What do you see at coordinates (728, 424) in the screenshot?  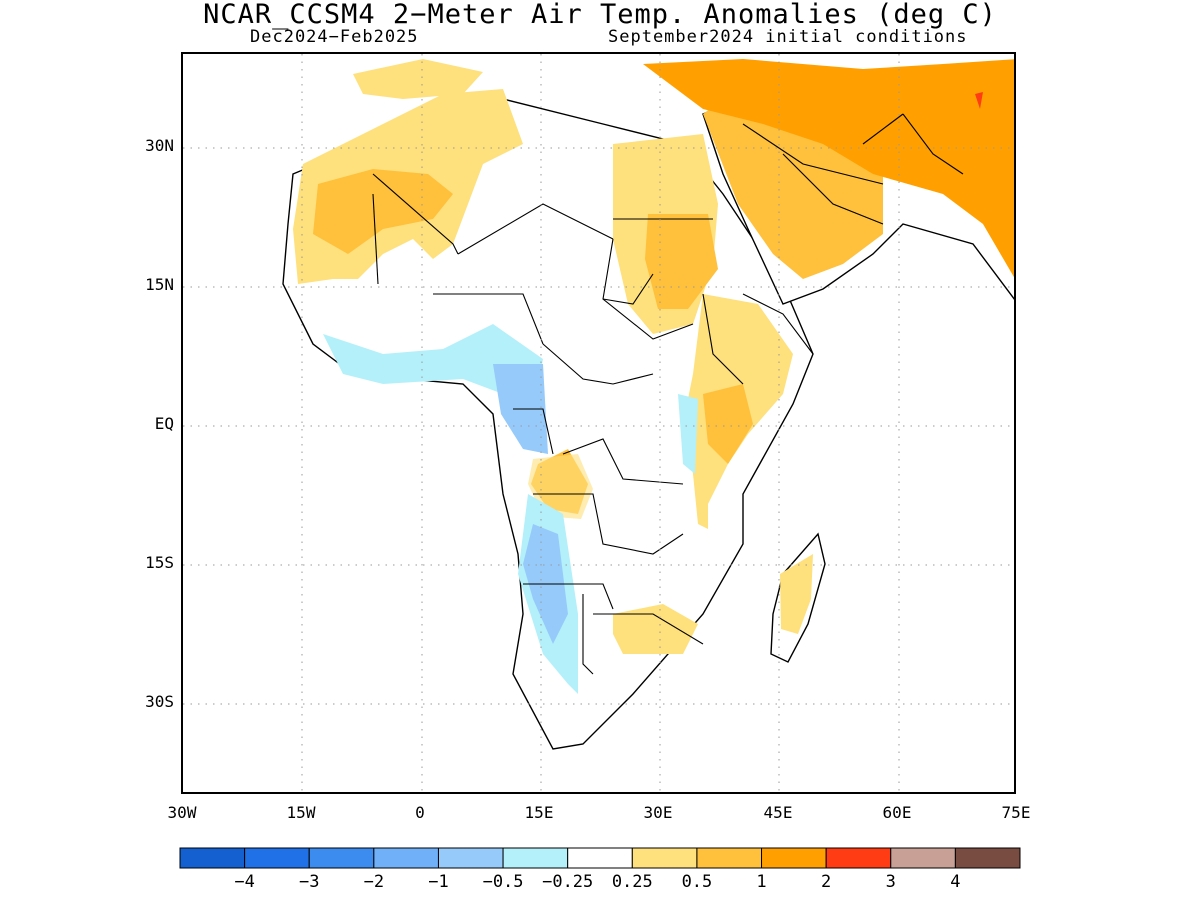 I see `anomaly-kenya` at bounding box center [728, 424].